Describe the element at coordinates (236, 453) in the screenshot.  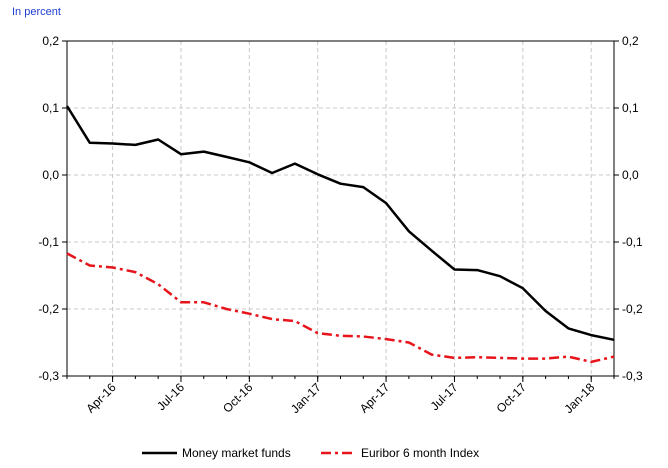
I see `legend-label: Money market funds` at that location.